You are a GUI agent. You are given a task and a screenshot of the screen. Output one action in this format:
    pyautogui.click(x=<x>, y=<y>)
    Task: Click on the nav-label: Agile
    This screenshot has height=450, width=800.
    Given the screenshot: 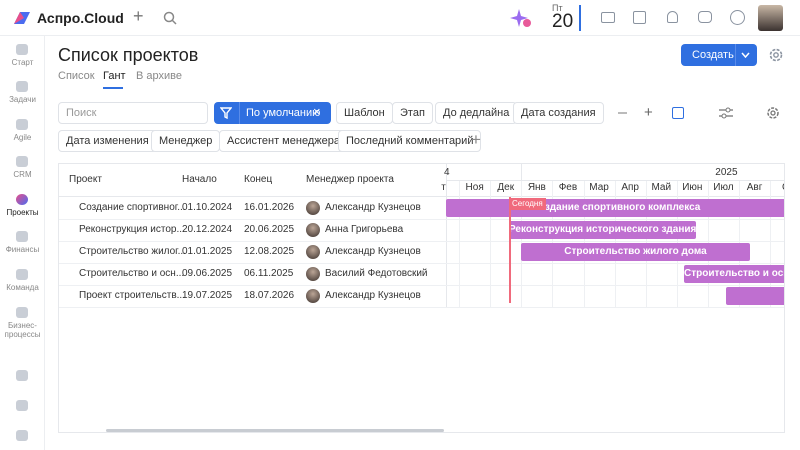 What is the action you would take?
    pyautogui.click(x=22, y=137)
    